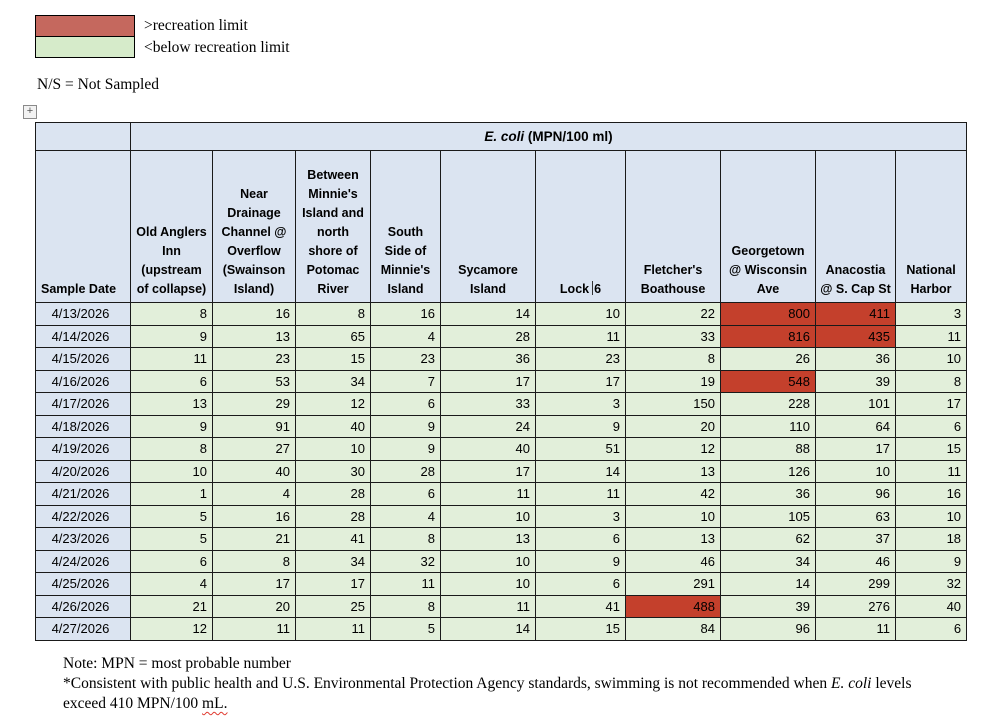  Describe the element at coordinates (83, 494) in the screenshot. I see `sample-date-cell: 4/21/2026` at that location.